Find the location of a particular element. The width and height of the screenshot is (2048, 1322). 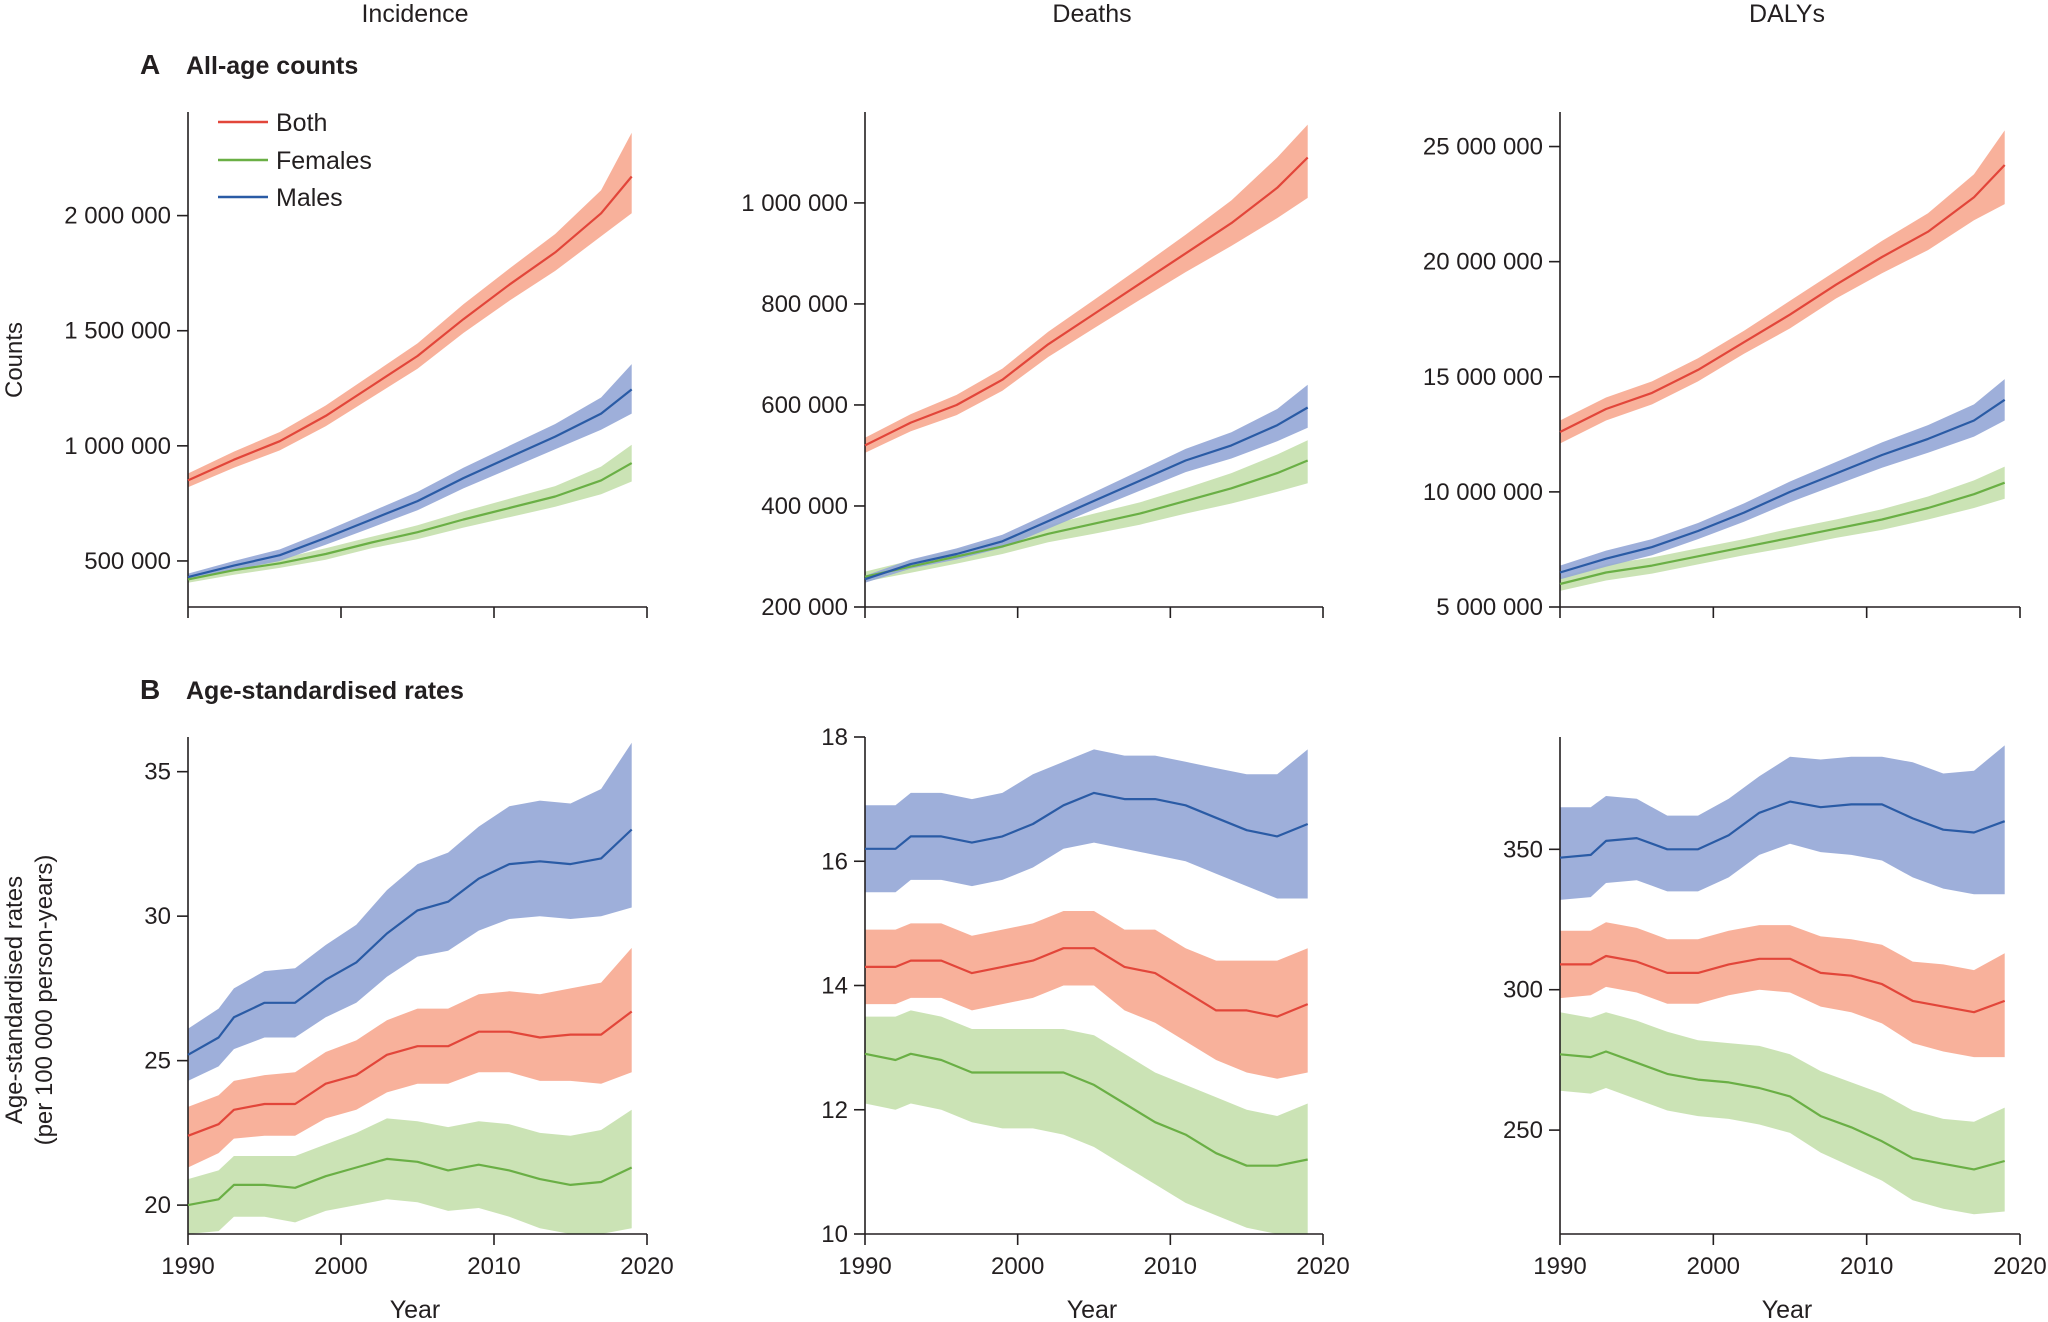

band-a-dalys-both is located at coordinates (1782, 287).